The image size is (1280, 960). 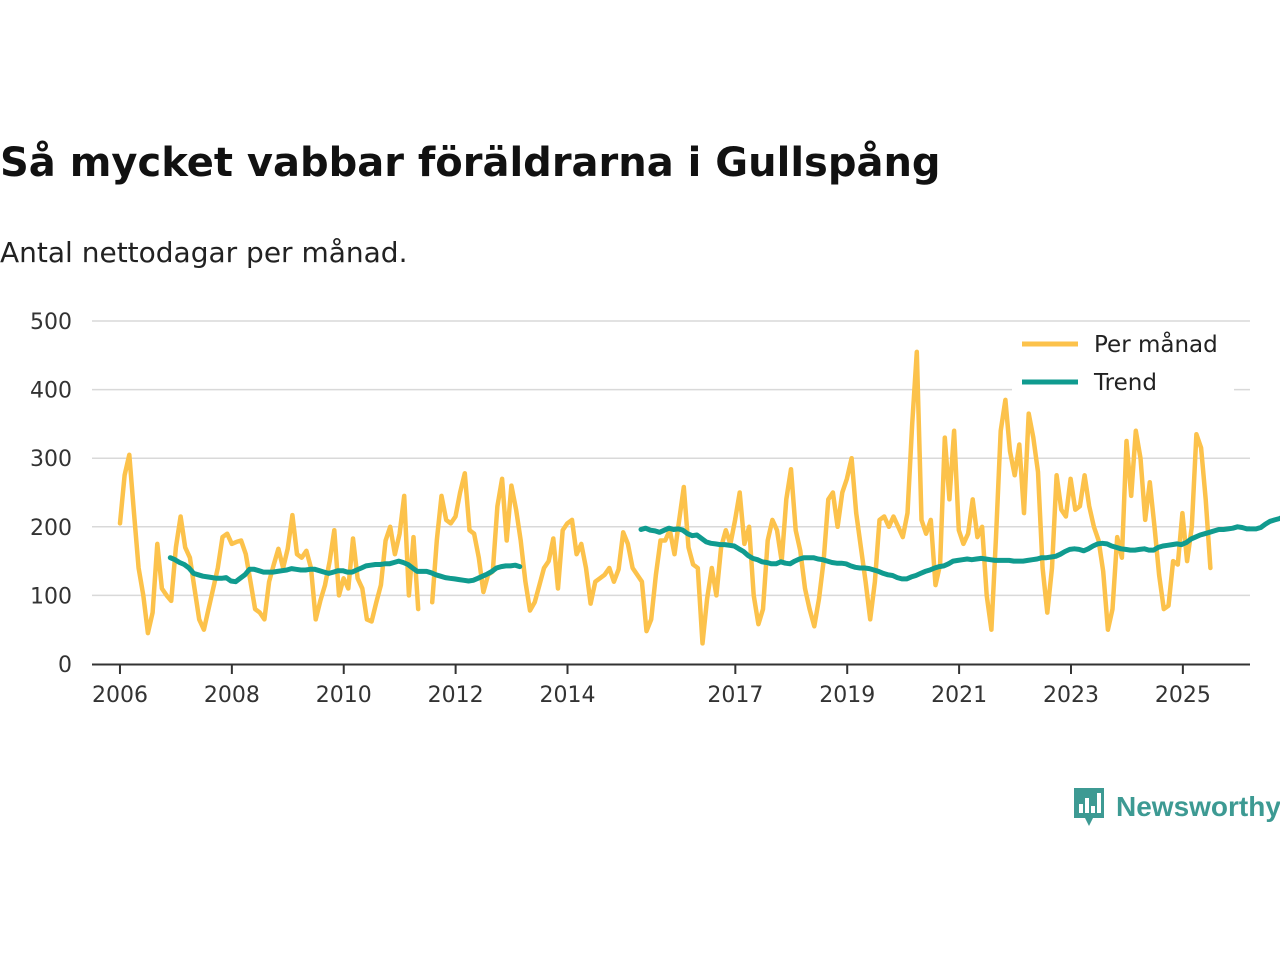 What do you see at coordinates (51, 528) in the screenshot?
I see `y-tick-label-200: 200` at bounding box center [51, 528].